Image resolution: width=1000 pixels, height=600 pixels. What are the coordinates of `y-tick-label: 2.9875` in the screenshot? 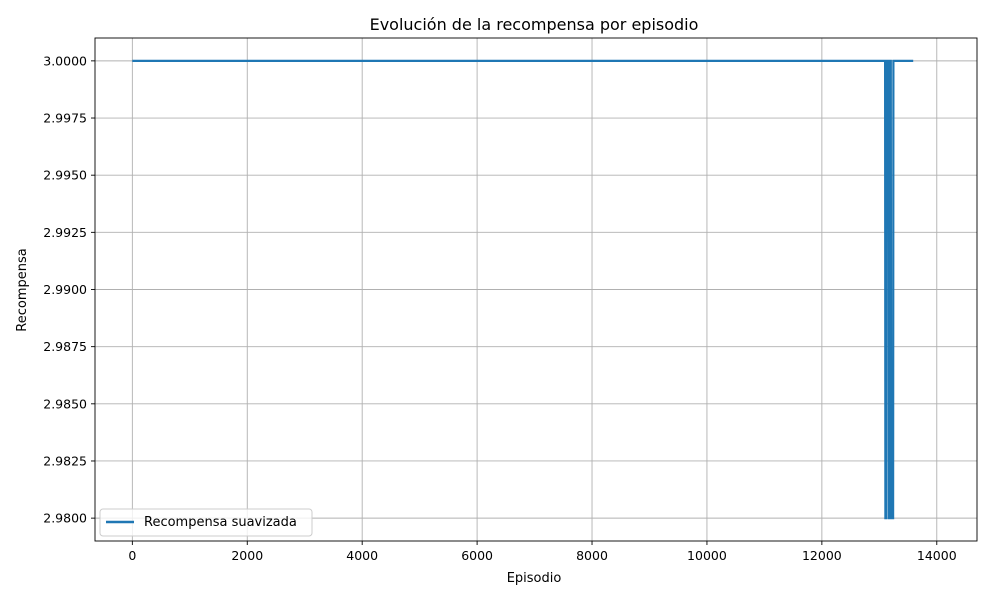 It's located at (65, 346).